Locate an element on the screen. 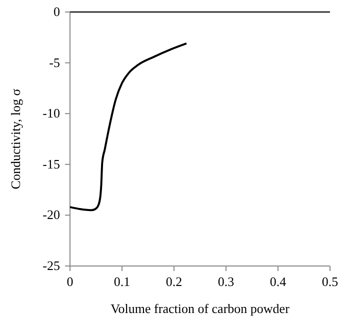 Image resolution: width=345 pixels, height=321 pixels. y-tick-label: -10 is located at coordinates (51, 113).